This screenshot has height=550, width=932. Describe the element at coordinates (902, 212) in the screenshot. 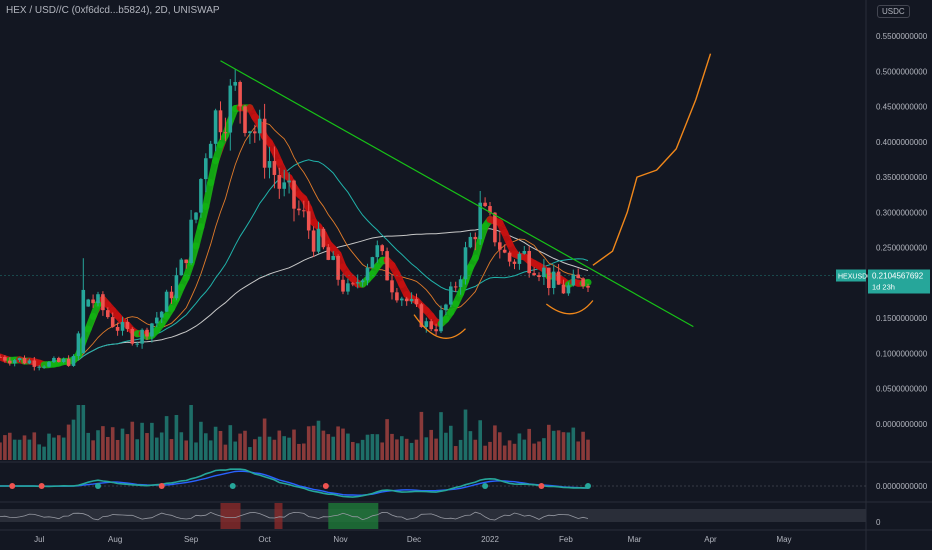

I see `price-axis-label: 0.3000000000` at that location.